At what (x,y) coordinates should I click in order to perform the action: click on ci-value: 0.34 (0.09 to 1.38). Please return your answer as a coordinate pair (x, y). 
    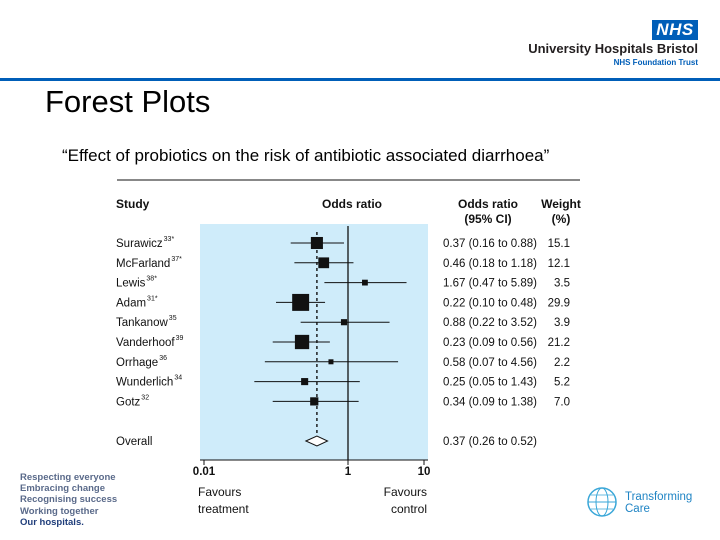
    Looking at the image, I should click on (490, 402).